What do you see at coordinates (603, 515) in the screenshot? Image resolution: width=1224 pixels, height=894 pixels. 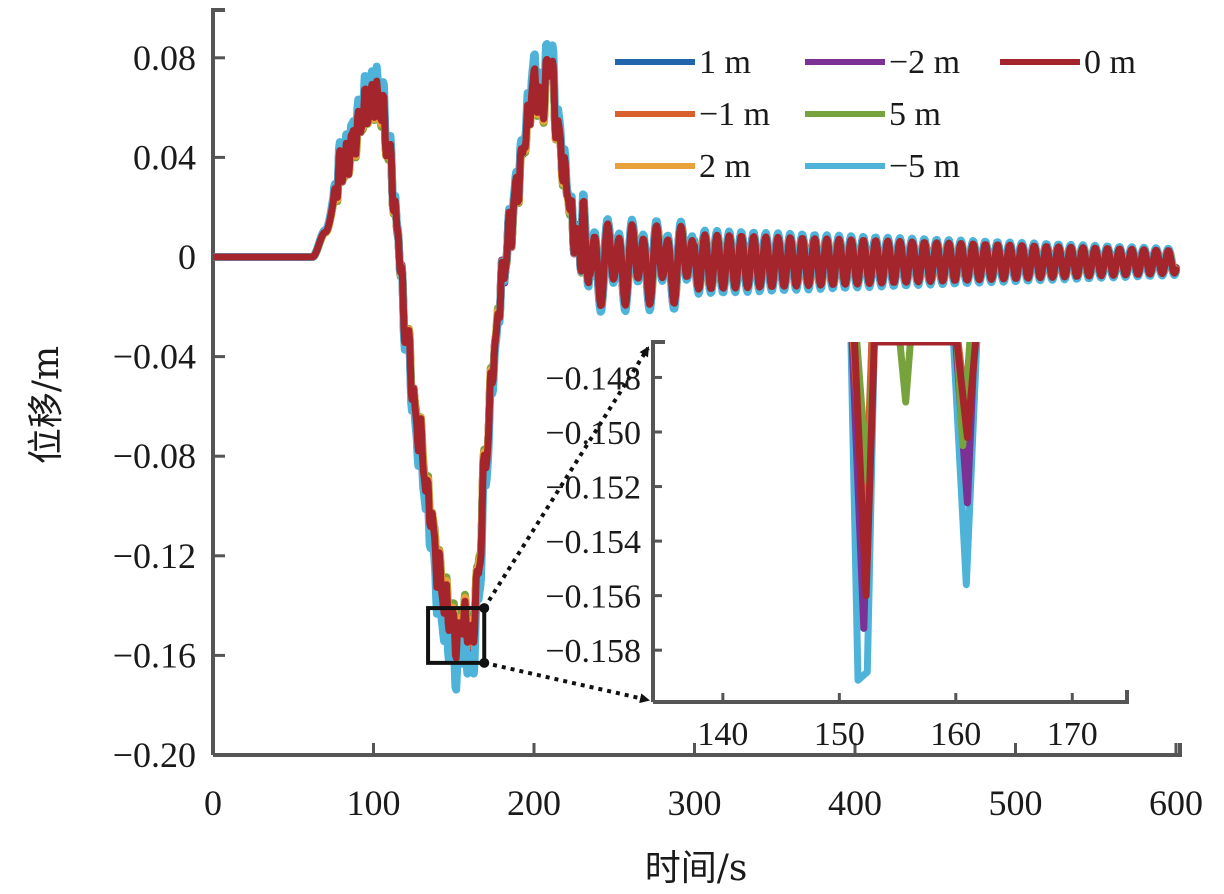 I see `inset-y-ticks: −0.148 −0.150 −0.152 −0.154 −0.156 −0.158` at bounding box center [603, 515].